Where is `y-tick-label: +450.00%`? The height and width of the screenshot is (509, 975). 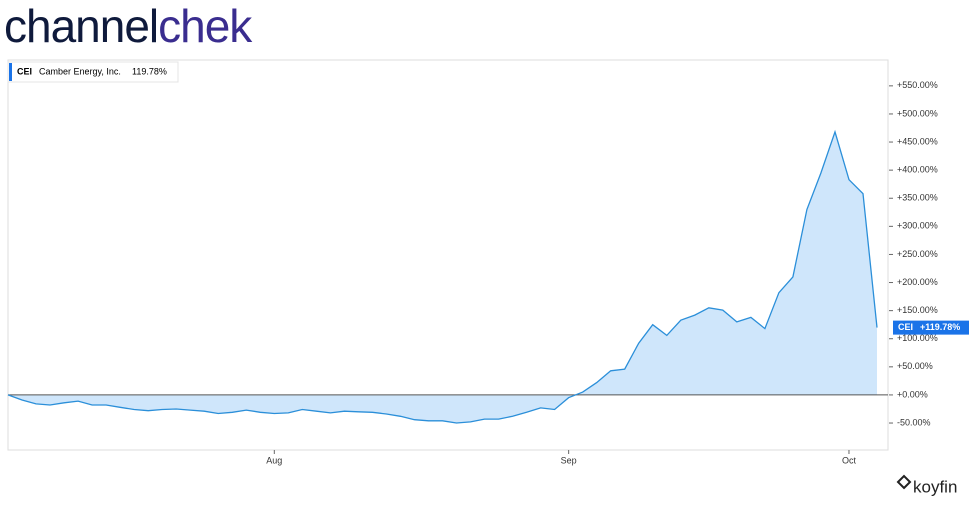
y-tick-label: +450.00% is located at coordinates (917, 141).